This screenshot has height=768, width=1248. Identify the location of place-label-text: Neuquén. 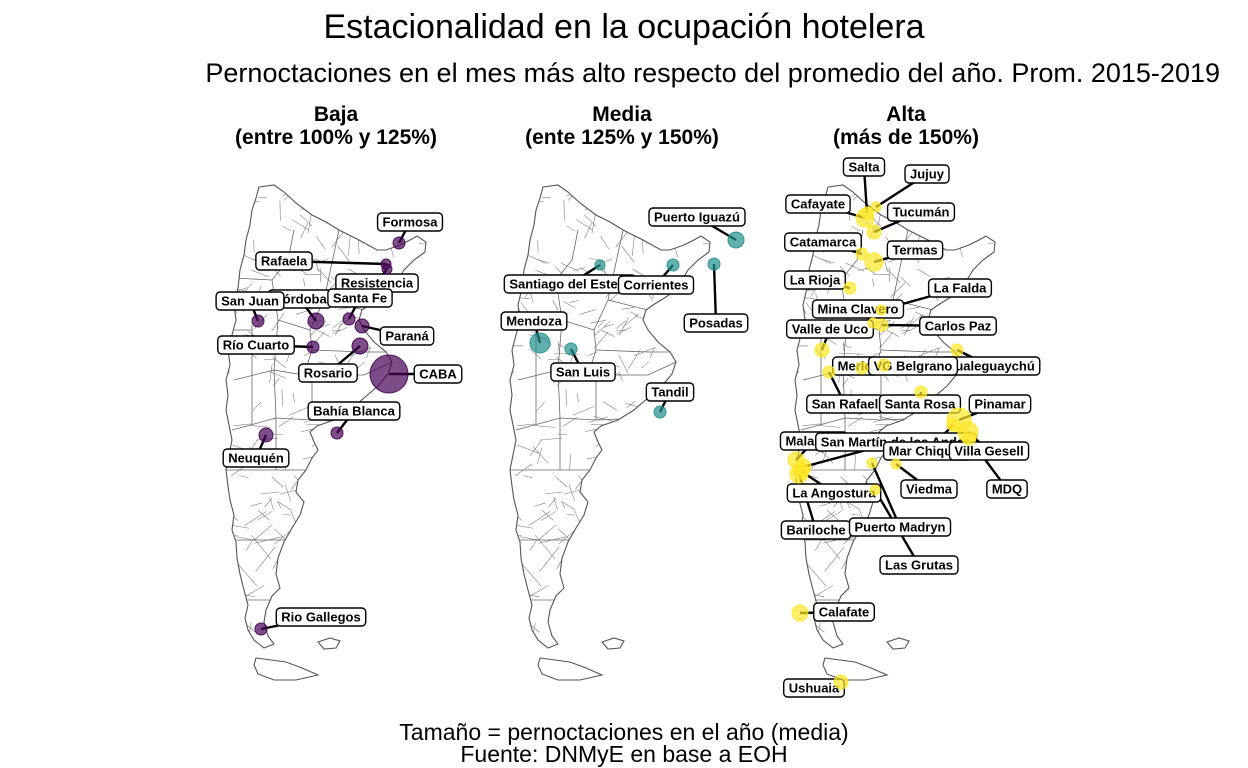
(256, 458).